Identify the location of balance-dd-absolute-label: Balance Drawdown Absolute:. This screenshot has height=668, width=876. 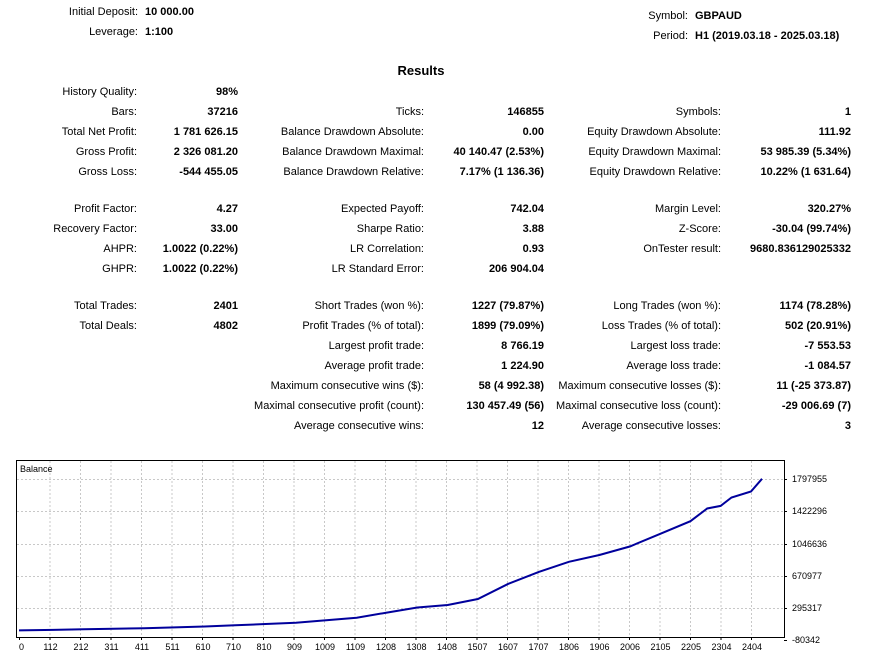
(352, 132).